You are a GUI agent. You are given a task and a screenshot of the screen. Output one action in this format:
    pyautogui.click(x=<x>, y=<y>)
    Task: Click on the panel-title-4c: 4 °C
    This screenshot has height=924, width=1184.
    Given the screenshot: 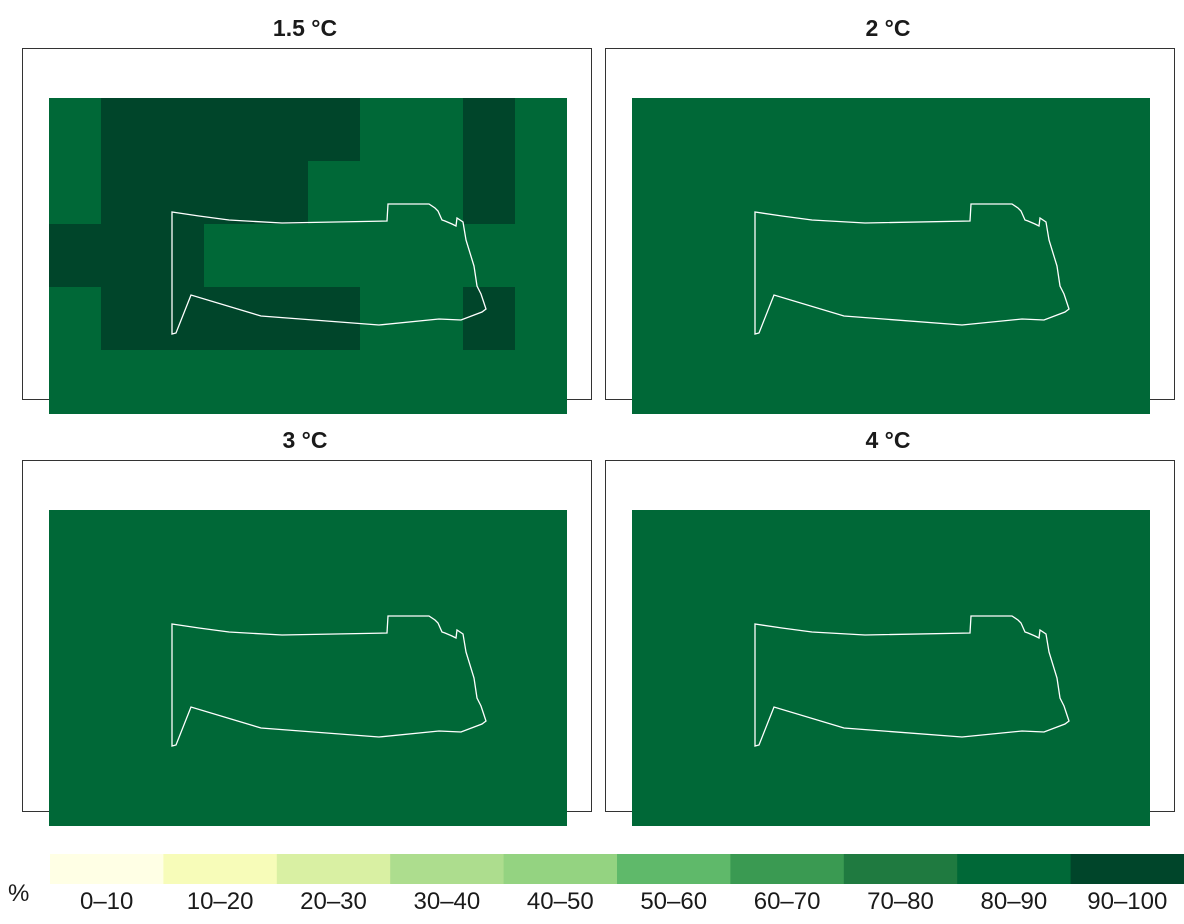 What is the action you would take?
    pyautogui.click(x=888, y=440)
    